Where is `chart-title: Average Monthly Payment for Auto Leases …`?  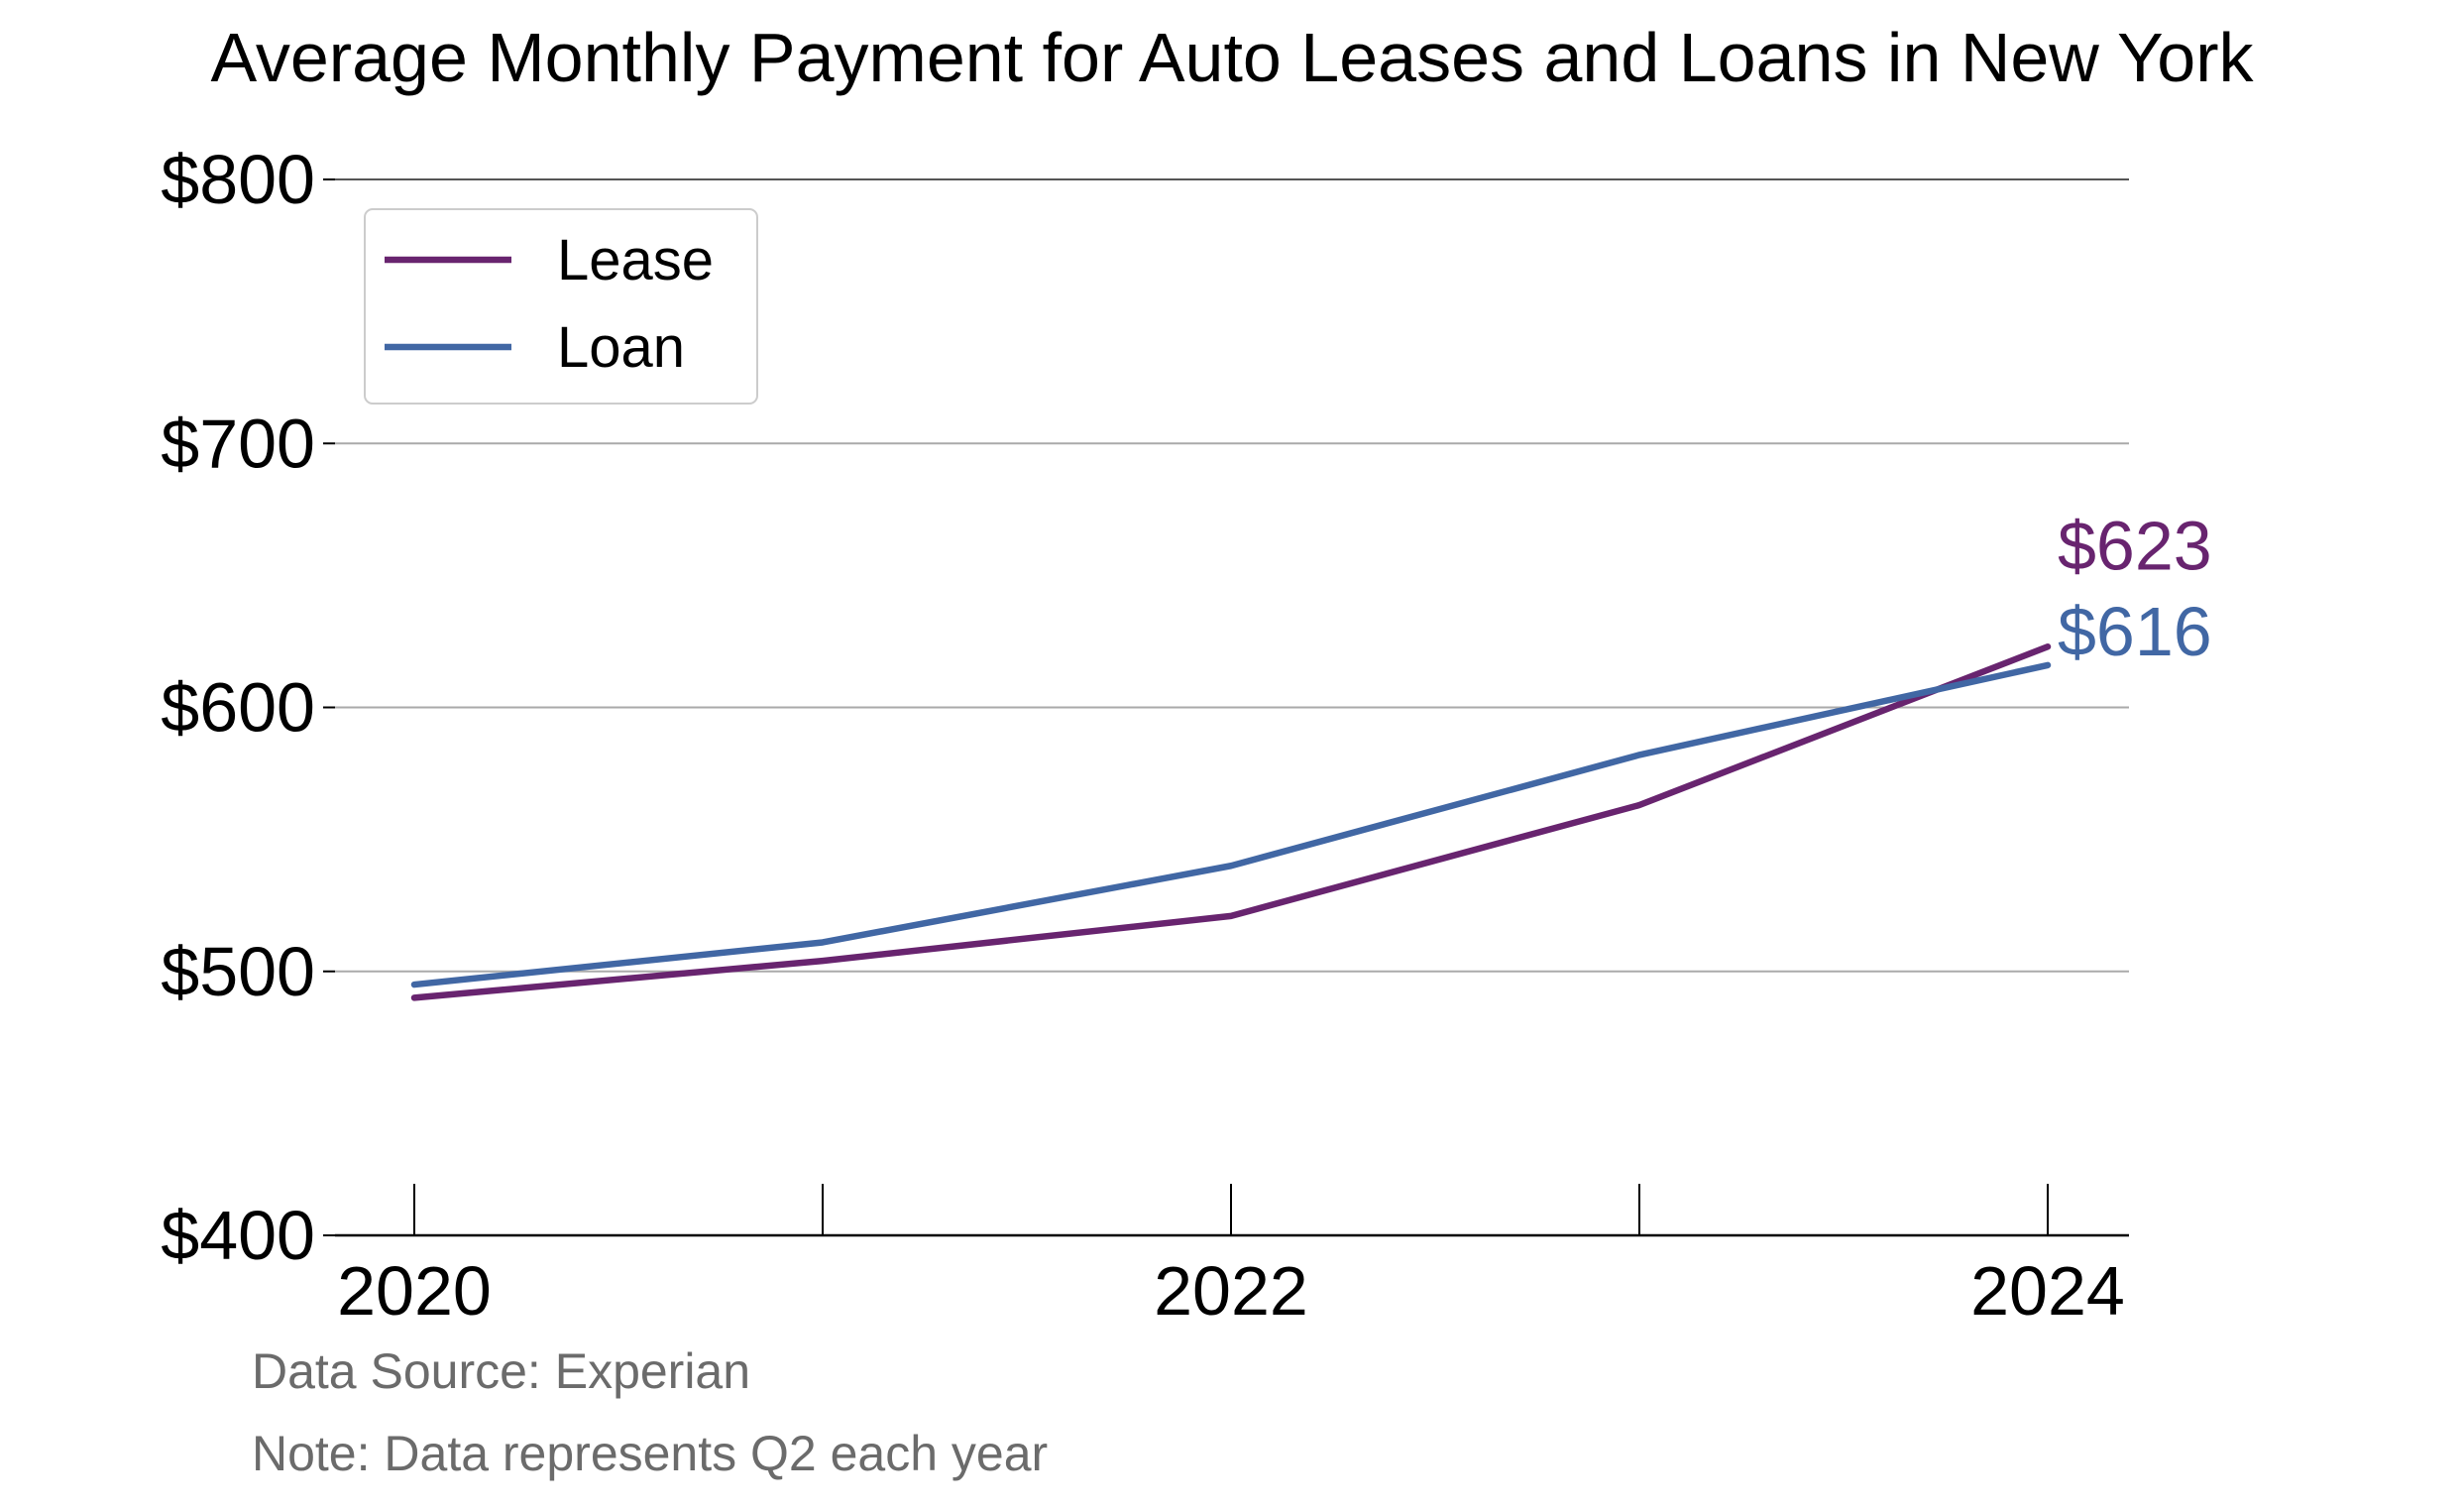 chart-title: Average Monthly Payment for Auto Leases … is located at coordinates (1232, 58).